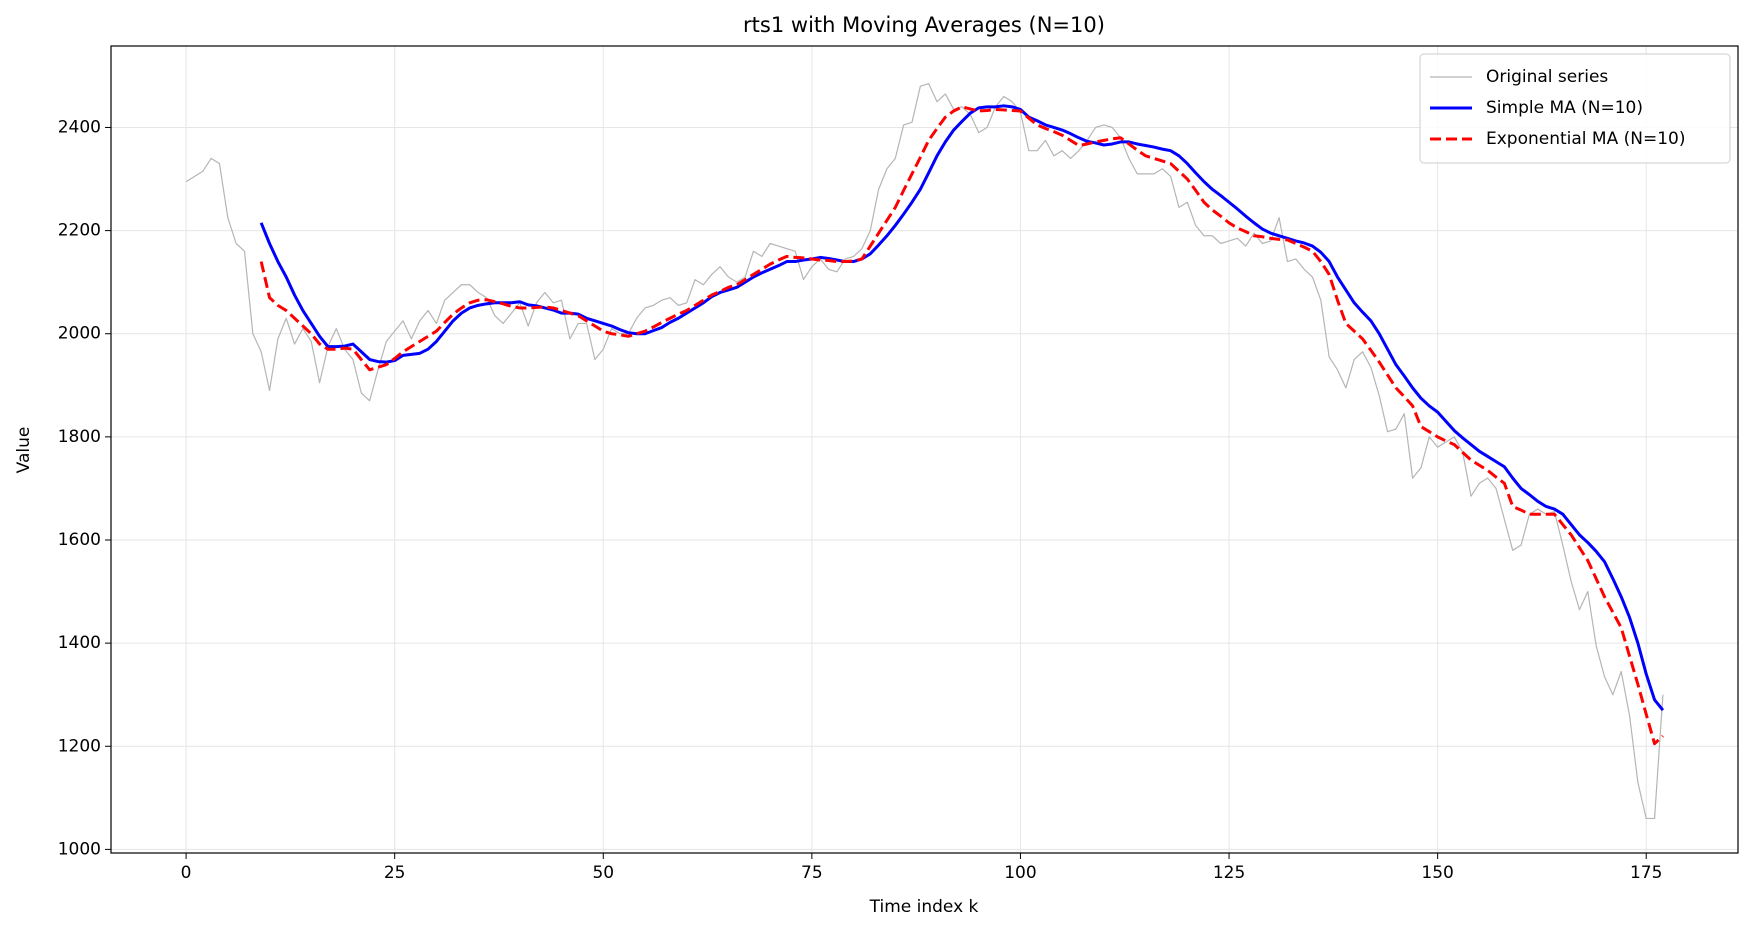  What do you see at coordinates (79, 540) in the screenshot?
I see `y-tick-label: 1600` at bounding box center [79, 540].